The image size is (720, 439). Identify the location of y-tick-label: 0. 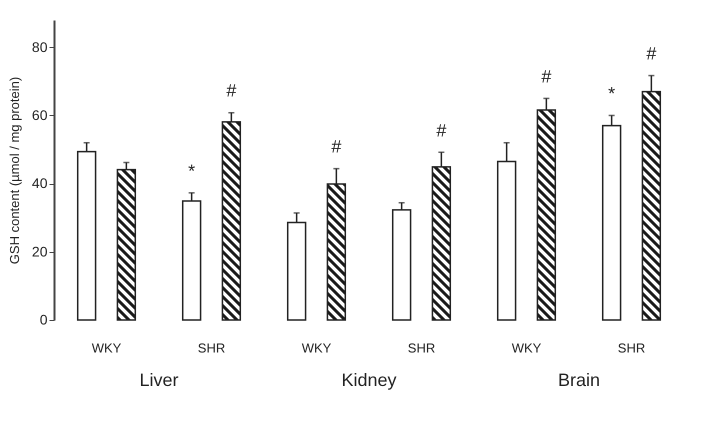
(44, 320).